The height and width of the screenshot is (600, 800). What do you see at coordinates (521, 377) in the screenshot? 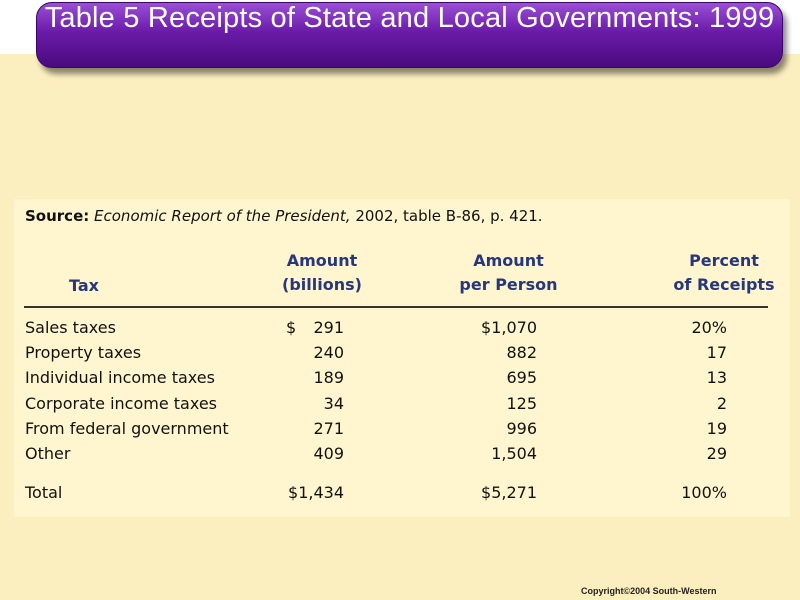
I see `row-per-person: 695` at bounding box center [521, 377].